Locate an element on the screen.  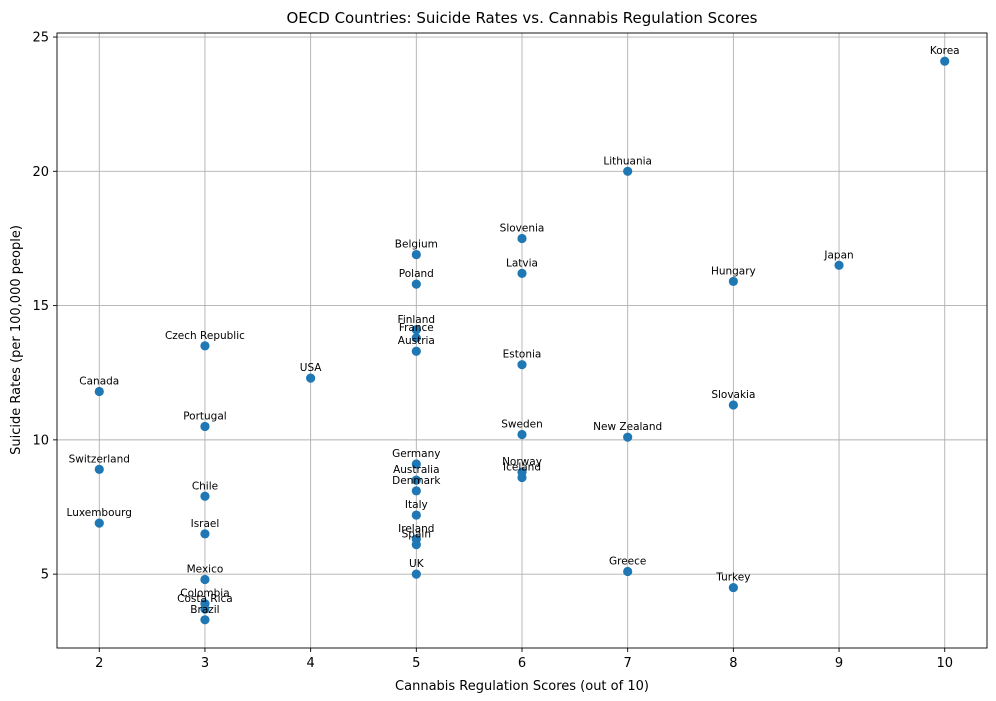
data-label: Poland is located at coordinates (416, 274).